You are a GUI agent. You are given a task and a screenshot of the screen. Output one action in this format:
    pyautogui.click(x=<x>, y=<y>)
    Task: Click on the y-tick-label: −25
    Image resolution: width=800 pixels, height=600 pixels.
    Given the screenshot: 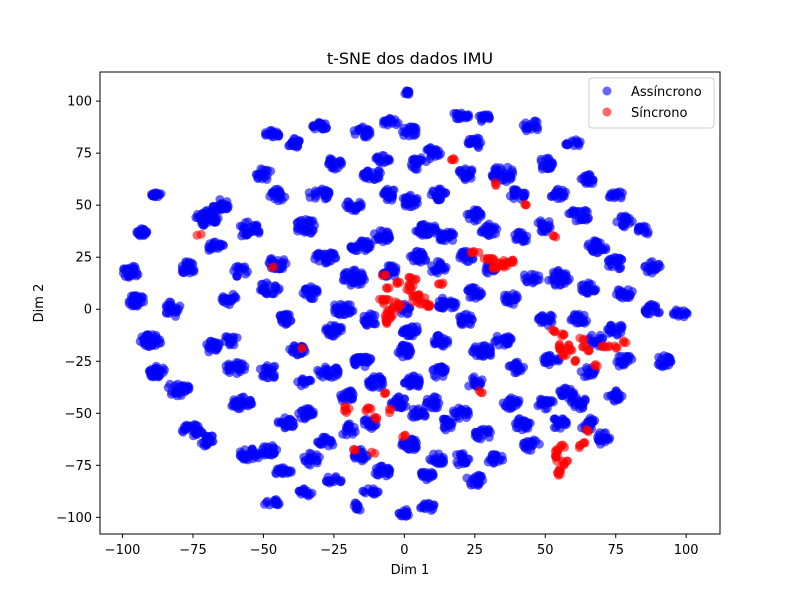 What is the action you would take?
    pyautogui.click(x=78, y=362)
    